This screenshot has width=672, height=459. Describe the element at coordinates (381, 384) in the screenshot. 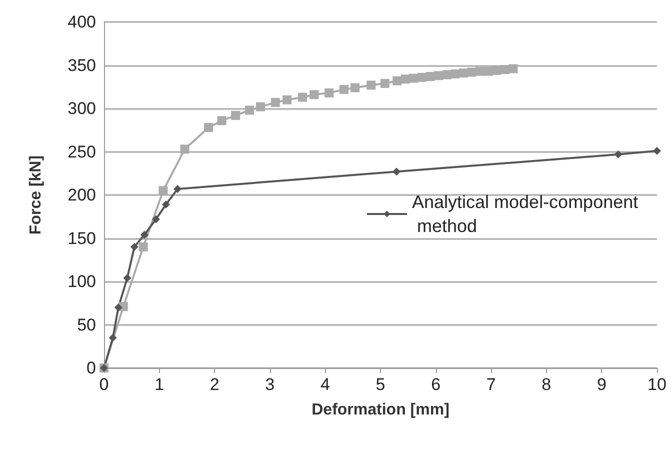

I see `x-tick-label: 5` at that location.